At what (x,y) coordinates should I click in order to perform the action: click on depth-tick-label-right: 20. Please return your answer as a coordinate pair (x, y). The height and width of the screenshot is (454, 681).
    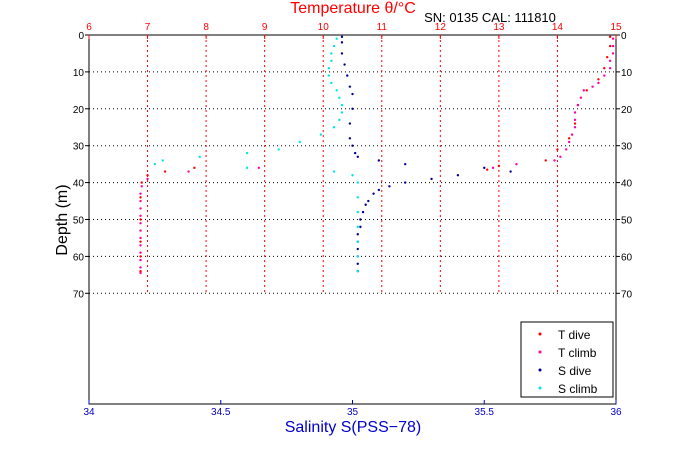
    Looking at the image, I should click on (627, 110).